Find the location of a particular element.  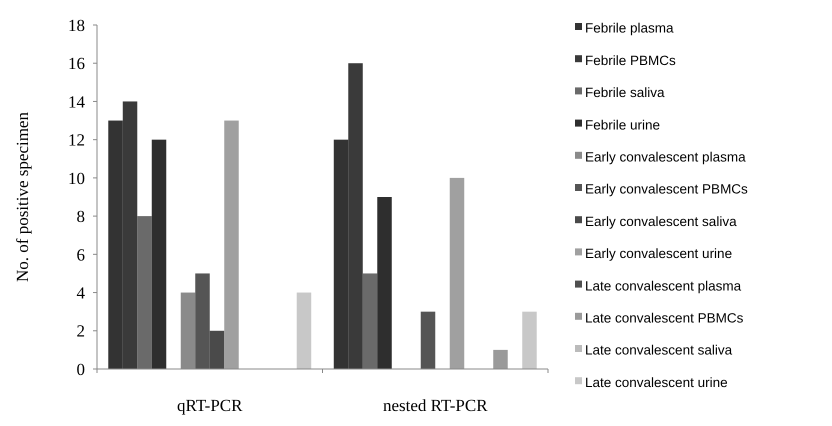

legend-label: Febrile PBMCs is located at coordinates (630, 60).